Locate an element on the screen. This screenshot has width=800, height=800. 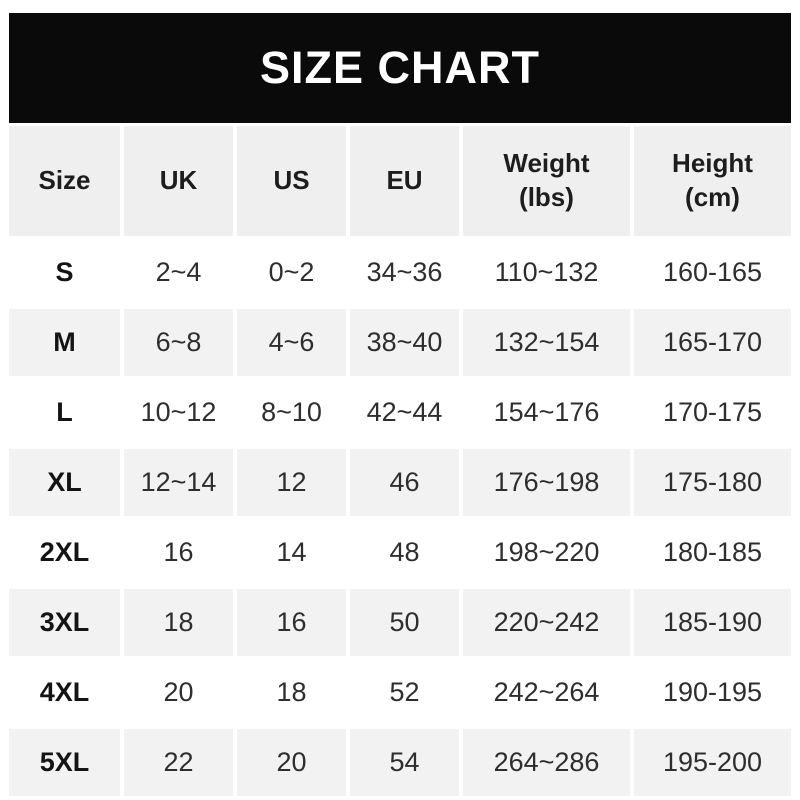
table-row-4xl: 4XL 20 18 52 242~264 190-195 is located at coordinates (400, 692).